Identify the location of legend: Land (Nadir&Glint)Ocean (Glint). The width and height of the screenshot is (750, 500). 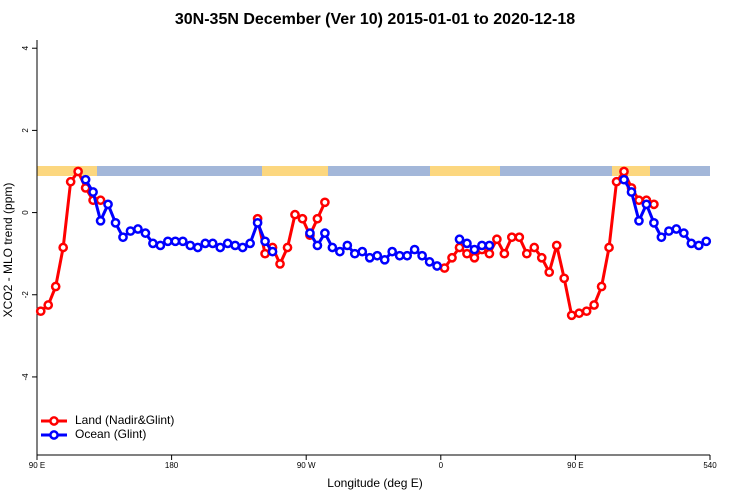
(107, 427).